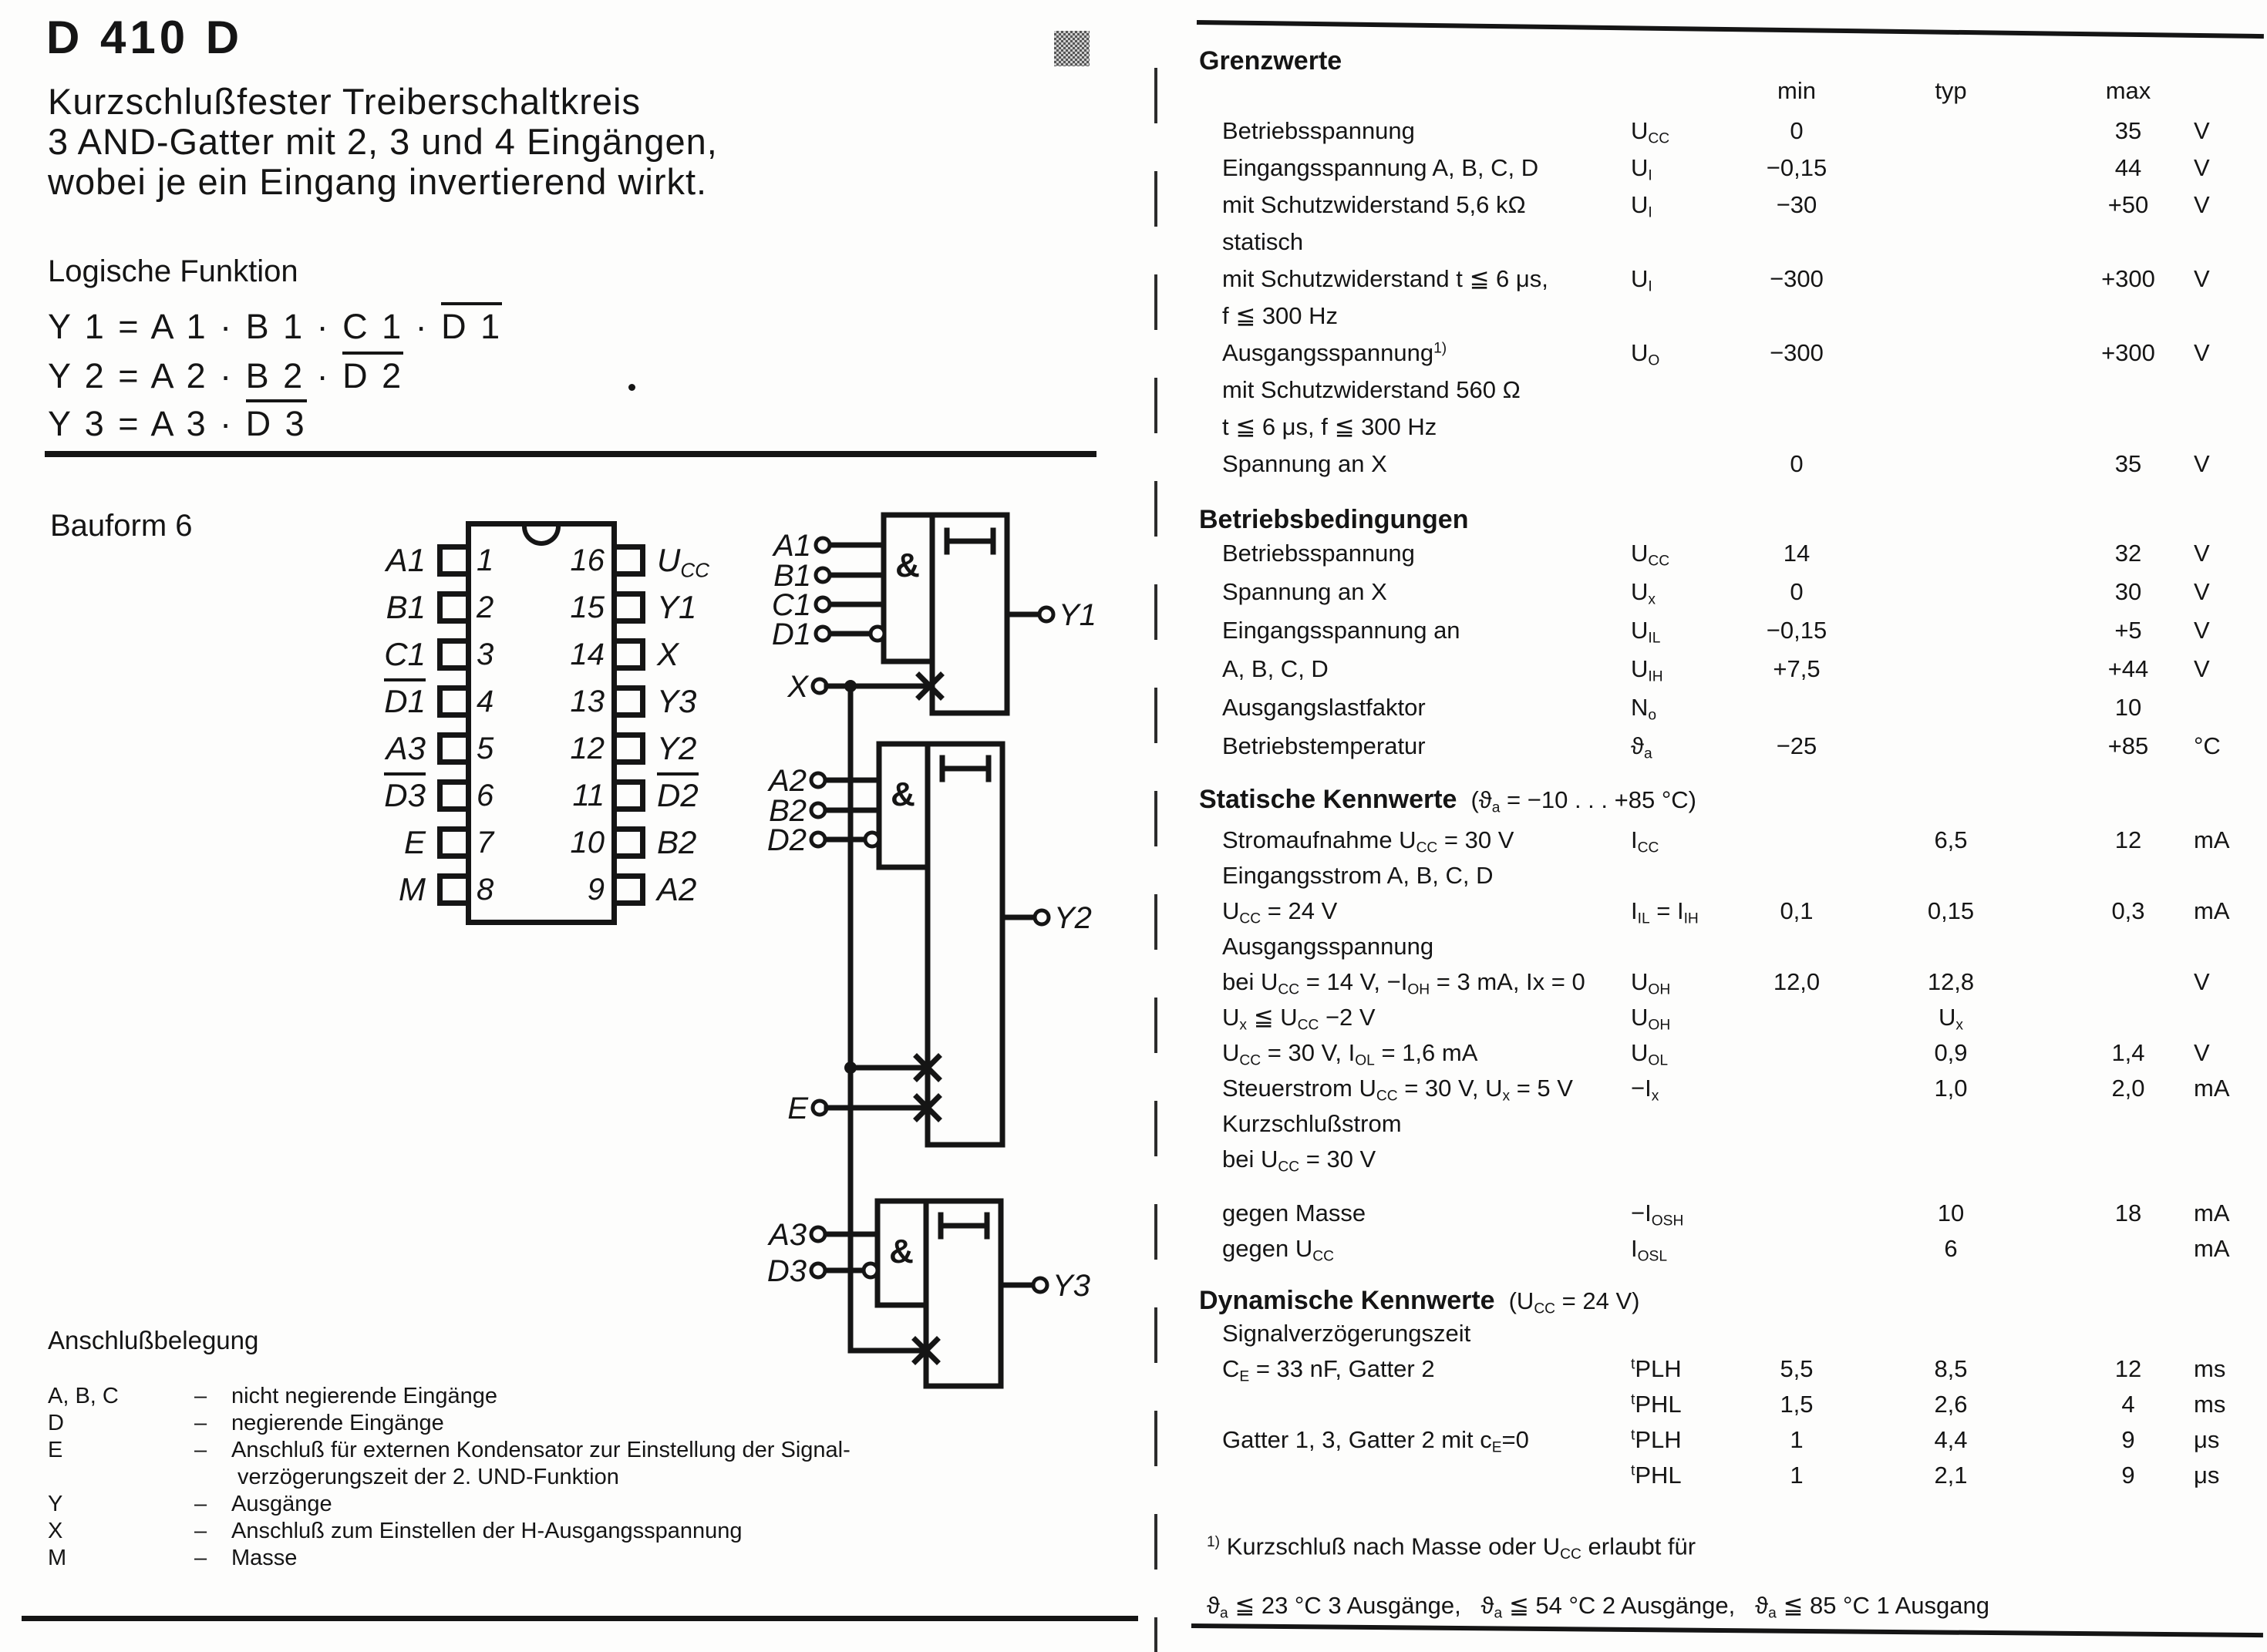 The image size is (2267, 1652). I want to click on row-label: gegen UCC, so click(1278, 1250).